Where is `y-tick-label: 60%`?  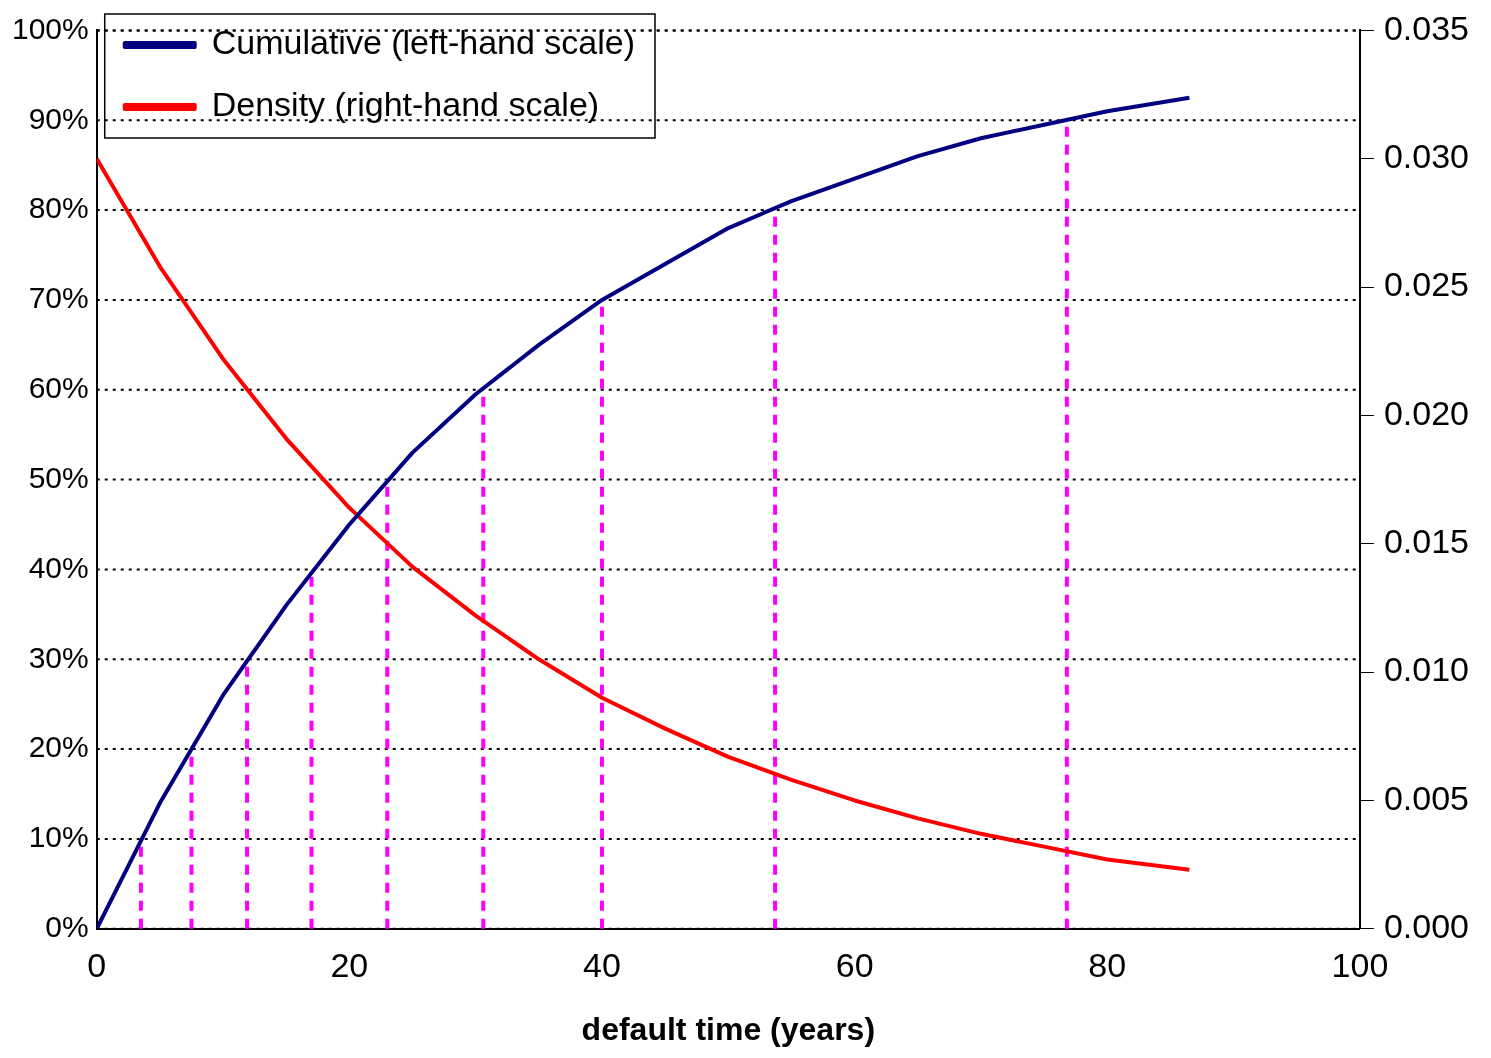
y-tick-label: 60% is located at coordinates (58, 388).